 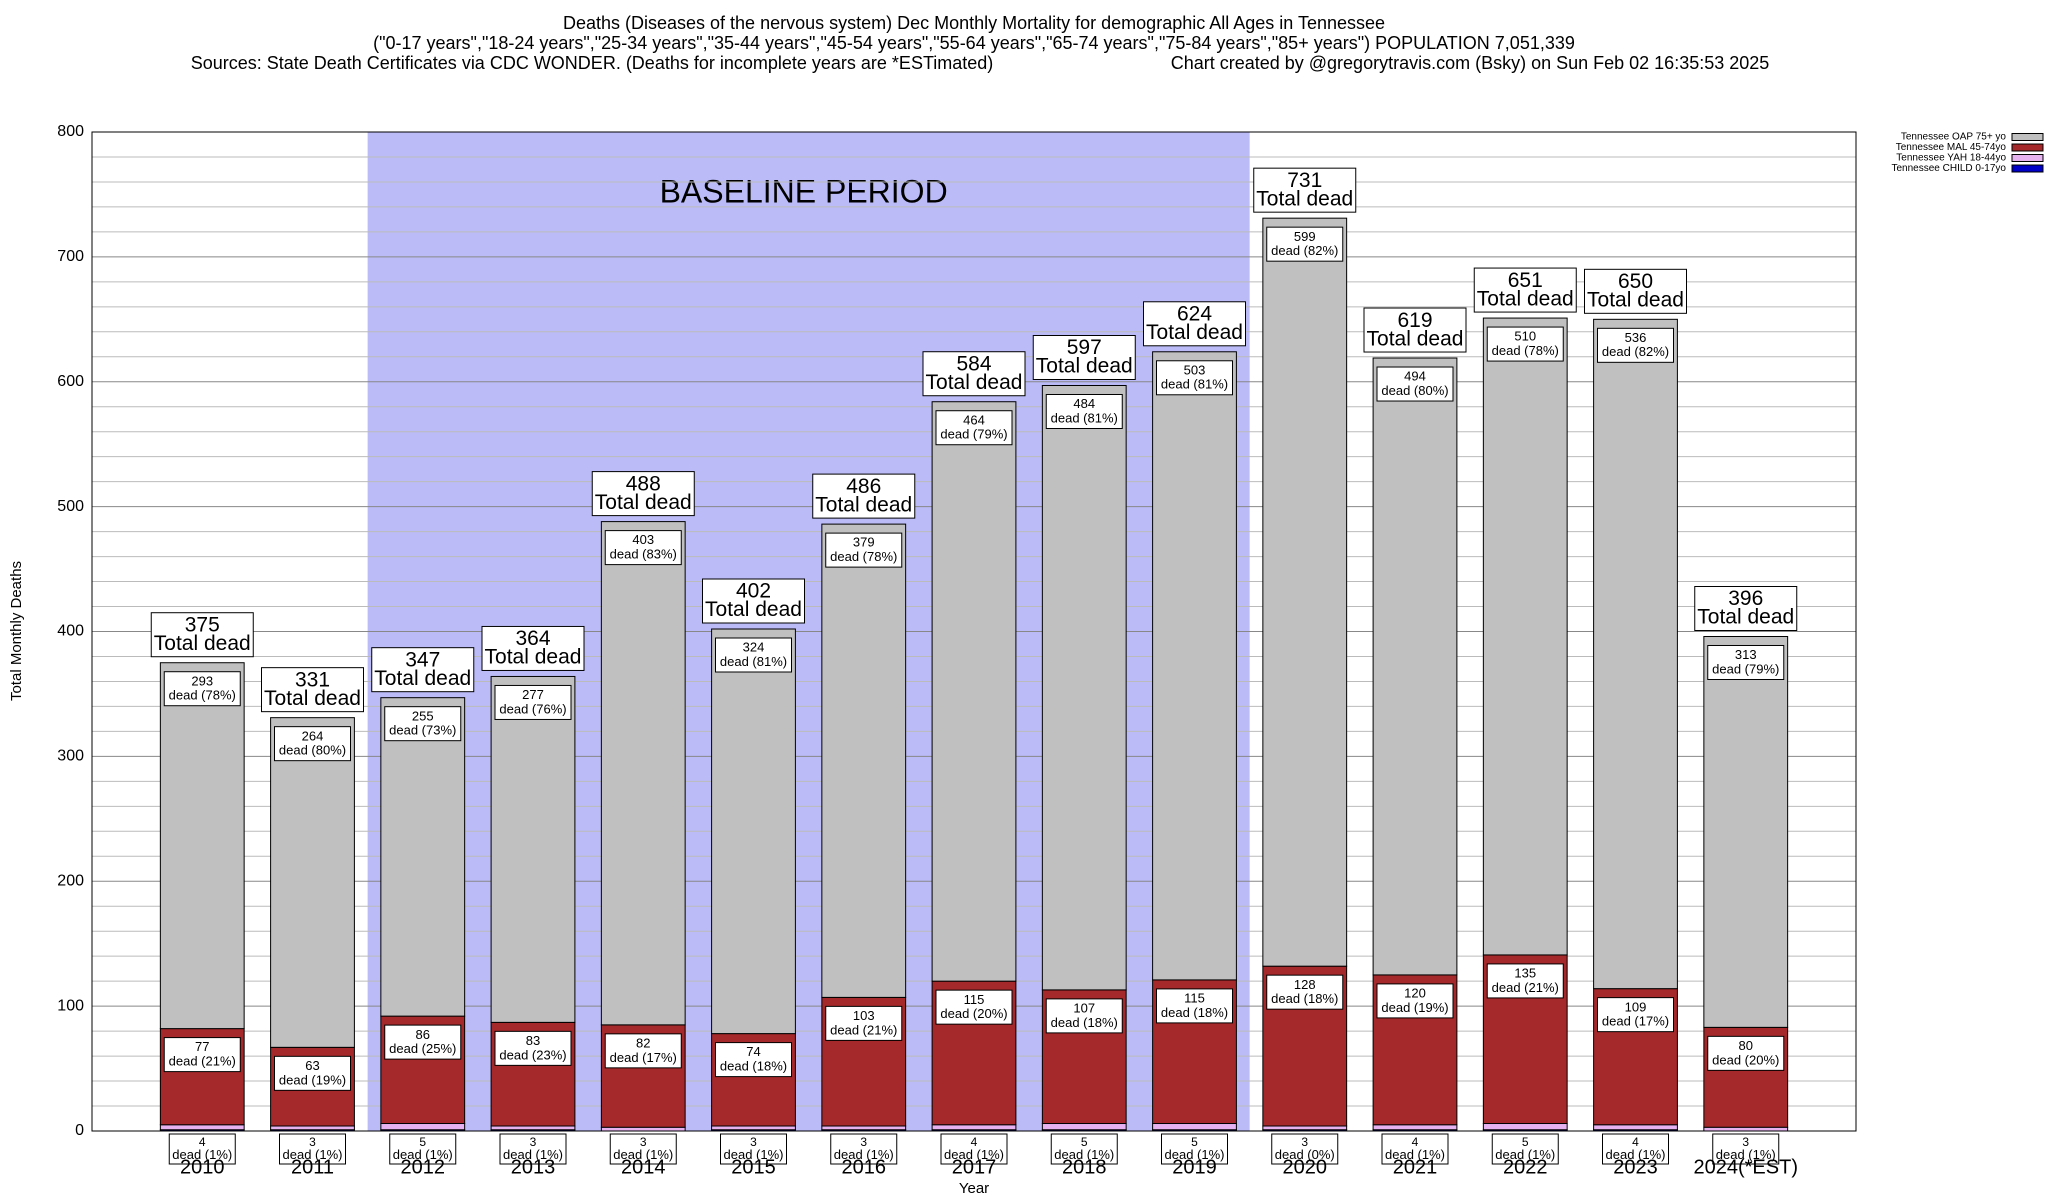 What do you see at coordinates (202, 1167) in the screenshot?
I see `x-tick-label: 2010` at bounding box center [202, 1167].